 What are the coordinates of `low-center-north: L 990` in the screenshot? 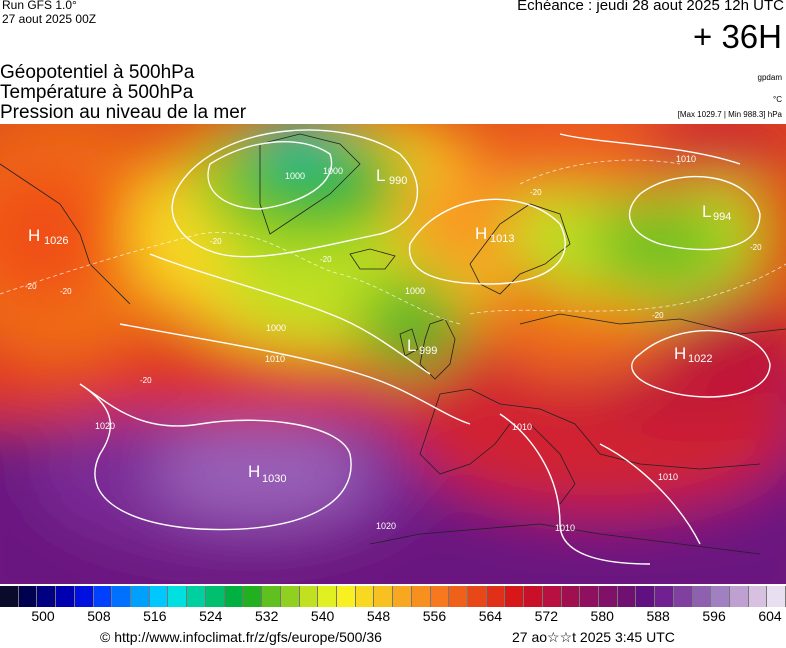 It's located at (391, 176).